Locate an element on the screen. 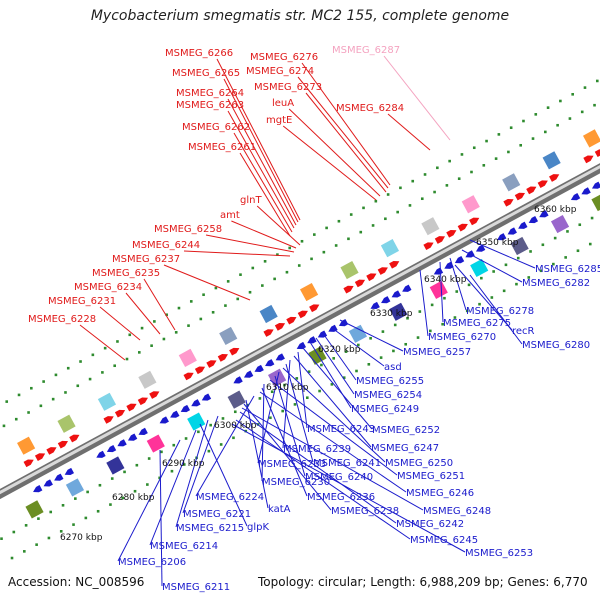 Image resolution: width=600 pixels, height=600 pixels. forward-gene-label: MSMEG_6263 is located at coordinates (210, 105).